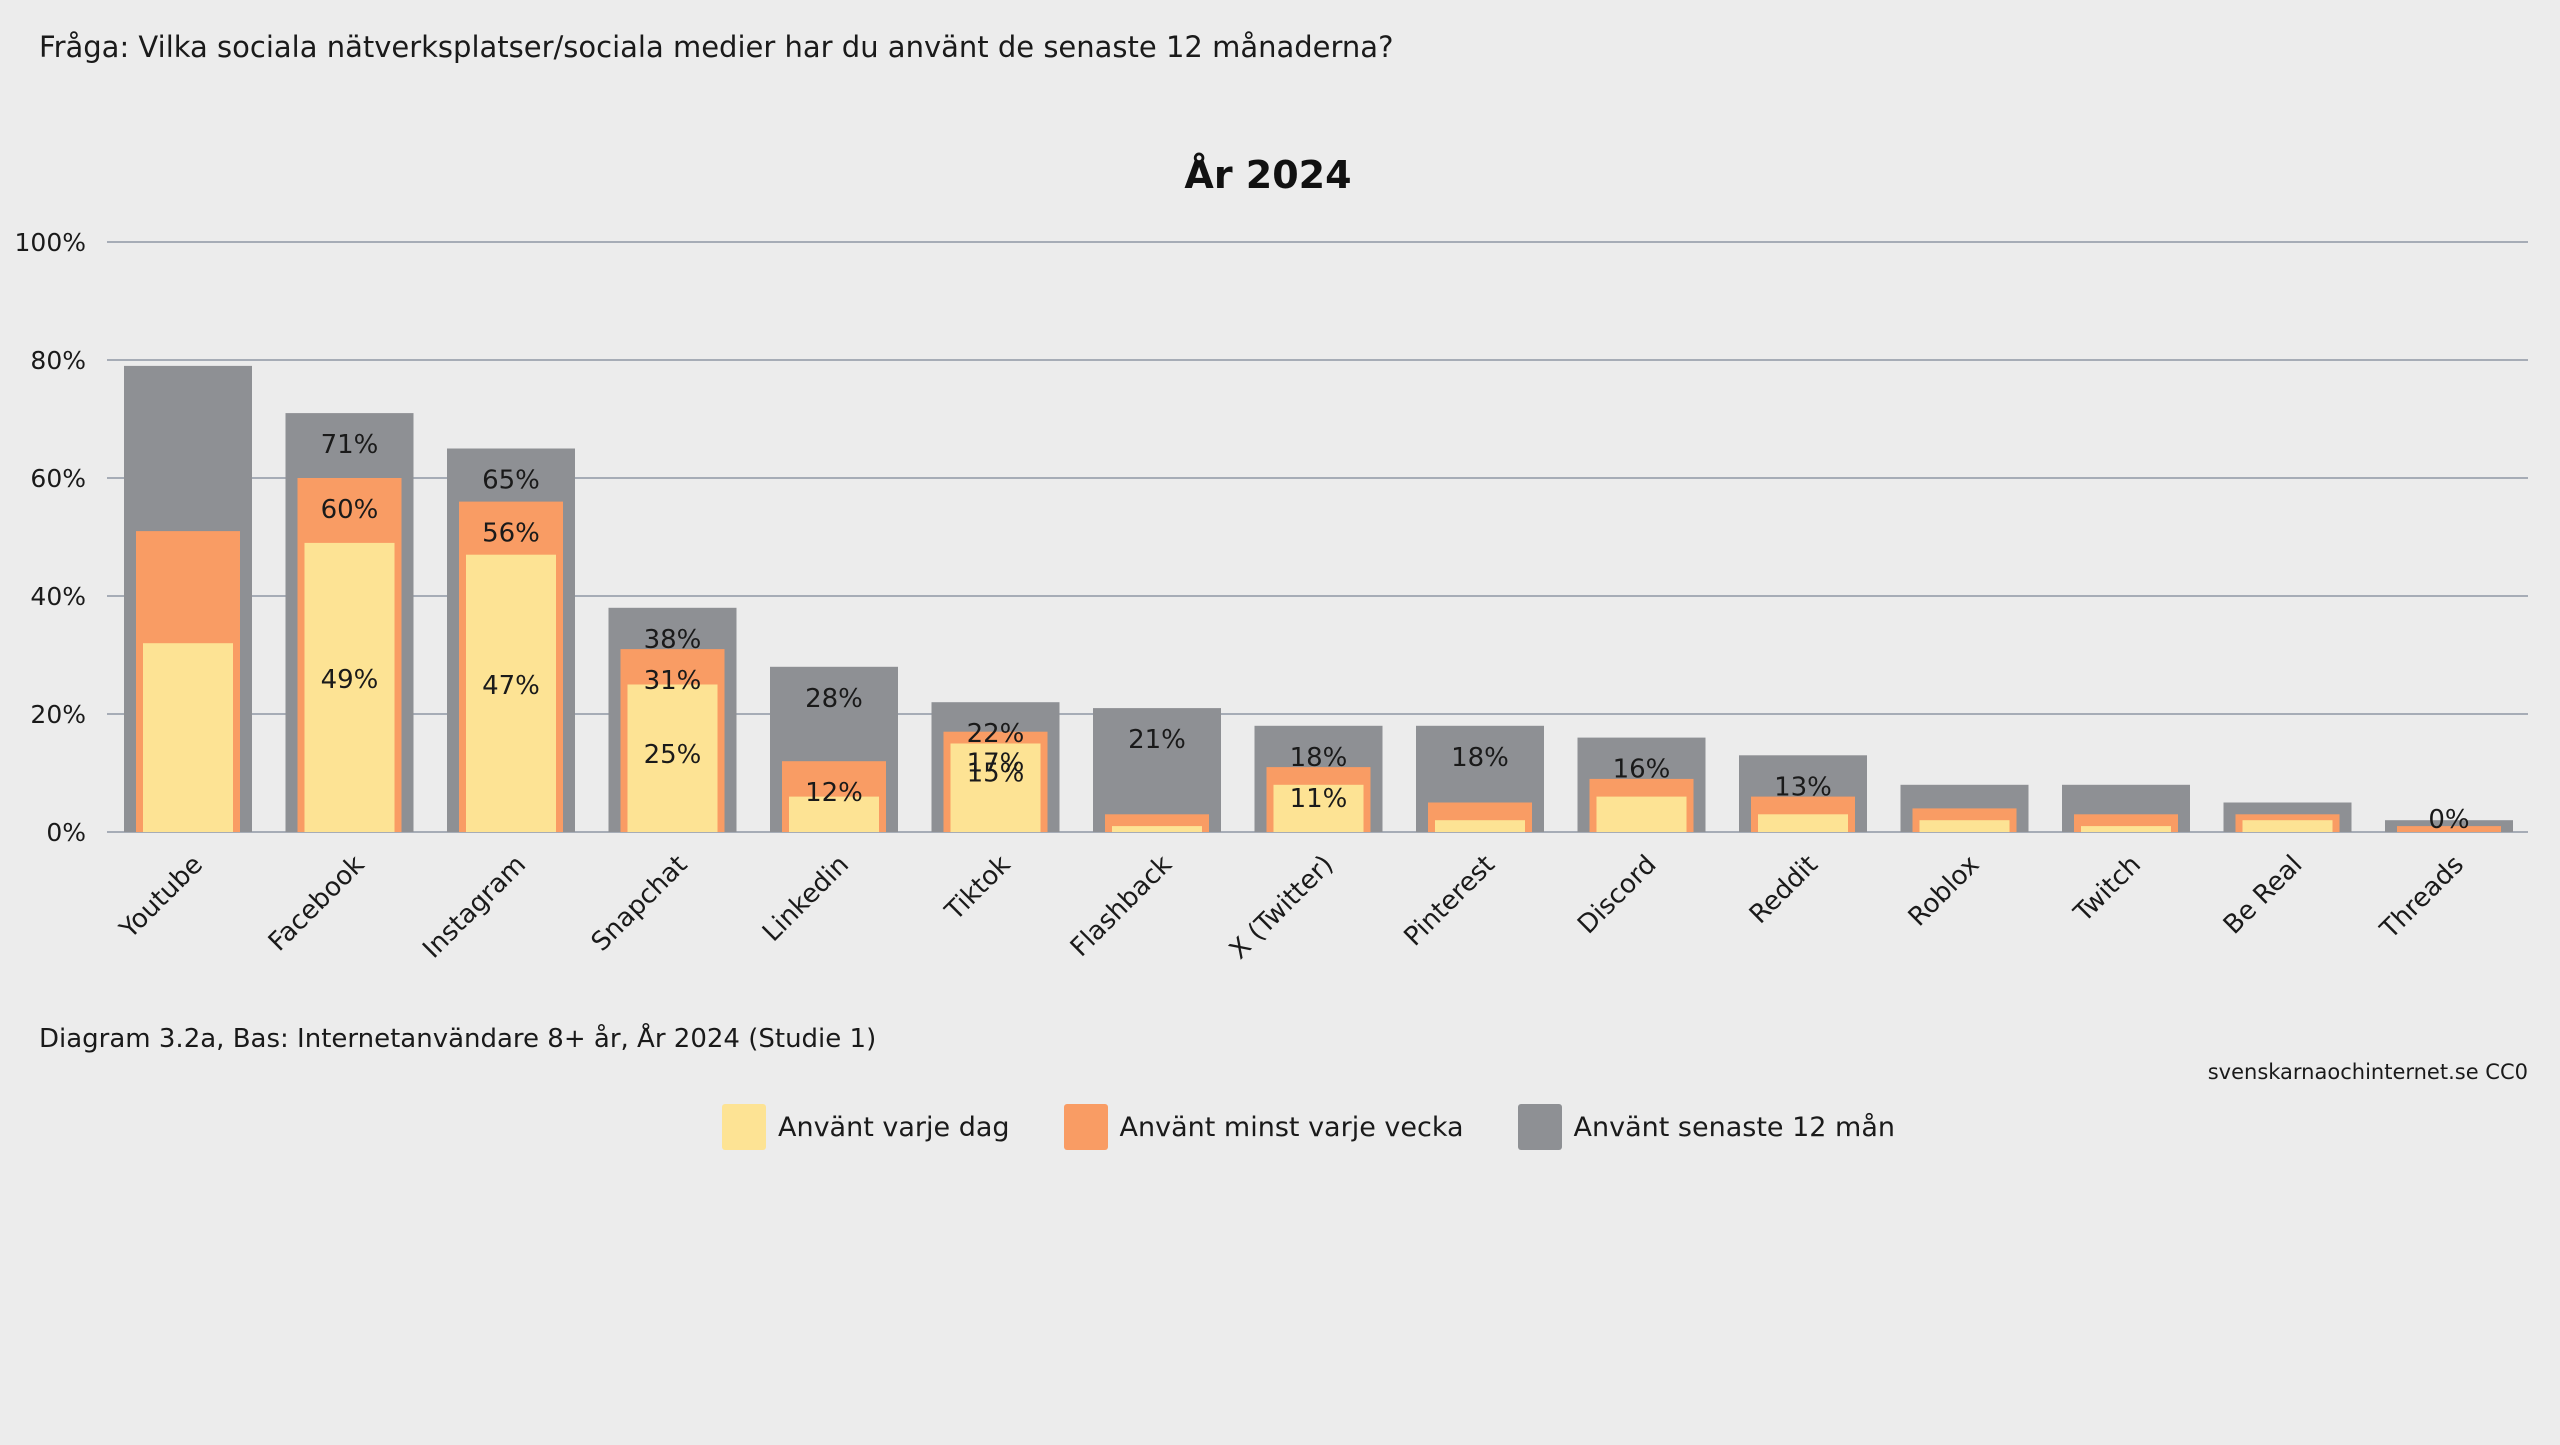 The height and width of the screenshot is (1445, 2560). Describe the element at coordinates (511, 686) in the screenshot. I see `data-label: 47%` at that location.